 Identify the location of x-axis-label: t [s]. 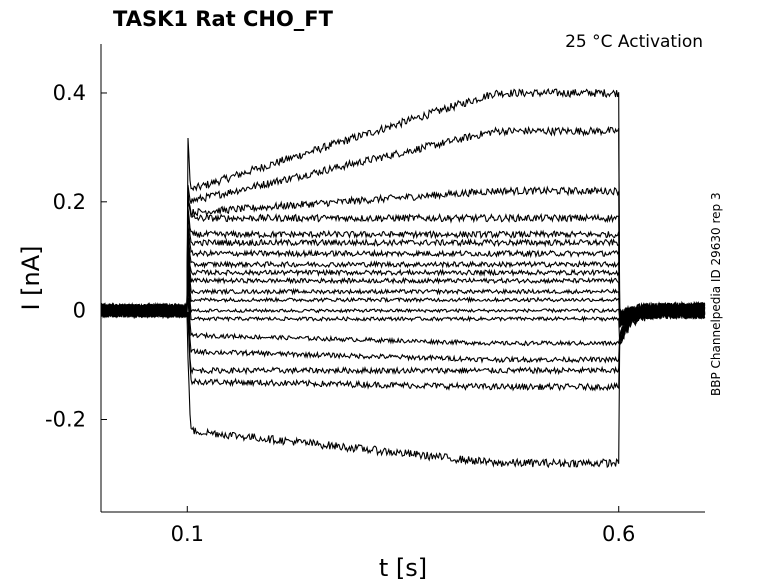
(403, 568).